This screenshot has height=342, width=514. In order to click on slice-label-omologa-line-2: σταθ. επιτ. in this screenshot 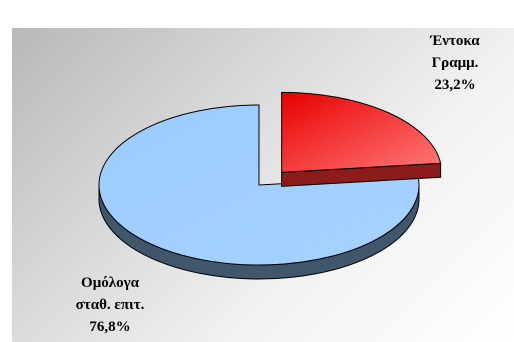, I will do `click(110, 305)`.